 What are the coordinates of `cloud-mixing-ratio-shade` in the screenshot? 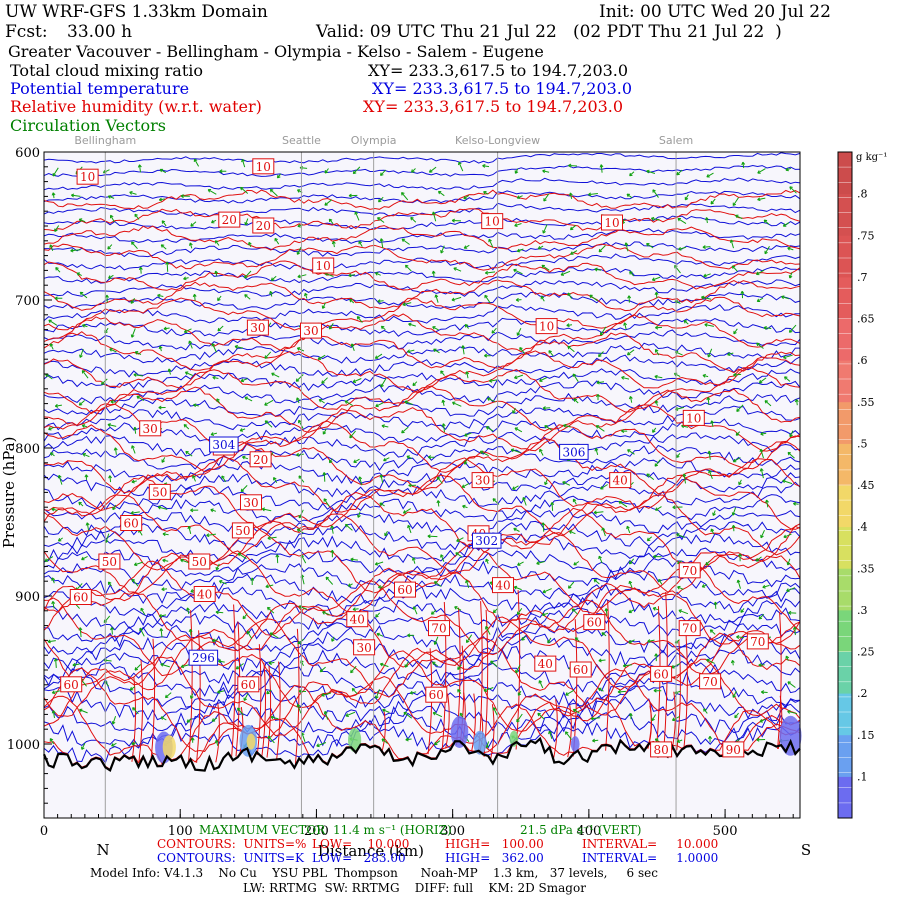 It's located at (480, 742).